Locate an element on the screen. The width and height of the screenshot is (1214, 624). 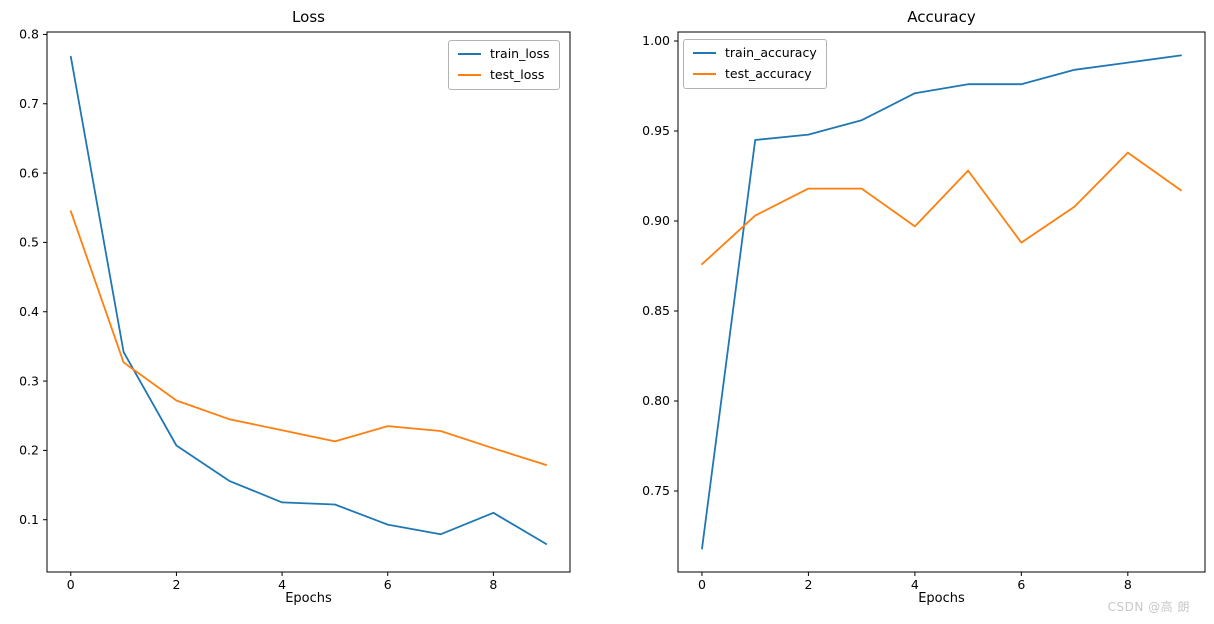
loss-plot-title: Loss is located at coordinates (308, 17).